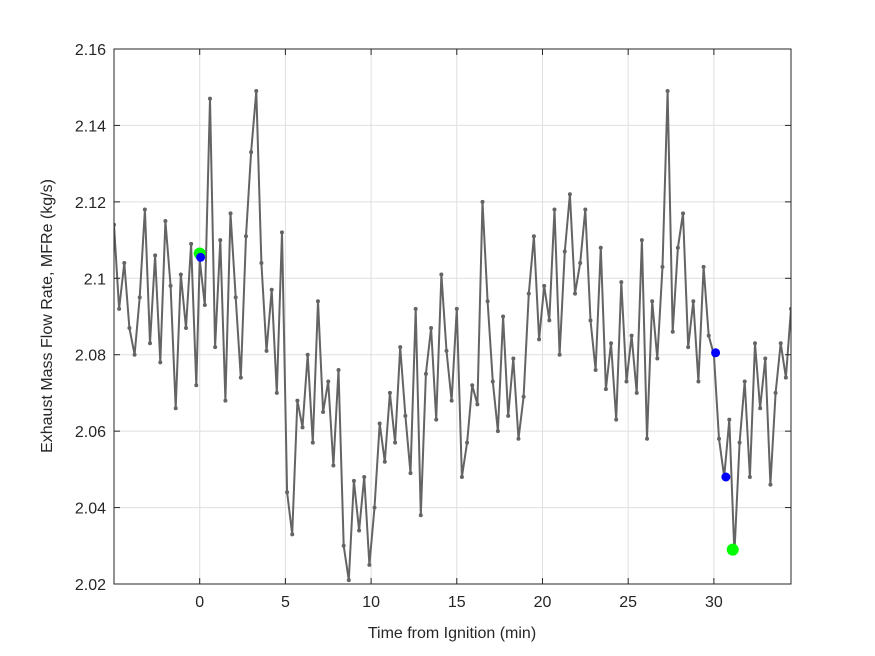 The height and width of the screenshot is (656, 875). I want to click on y-tick-label: 2.04, so click(90, 509).